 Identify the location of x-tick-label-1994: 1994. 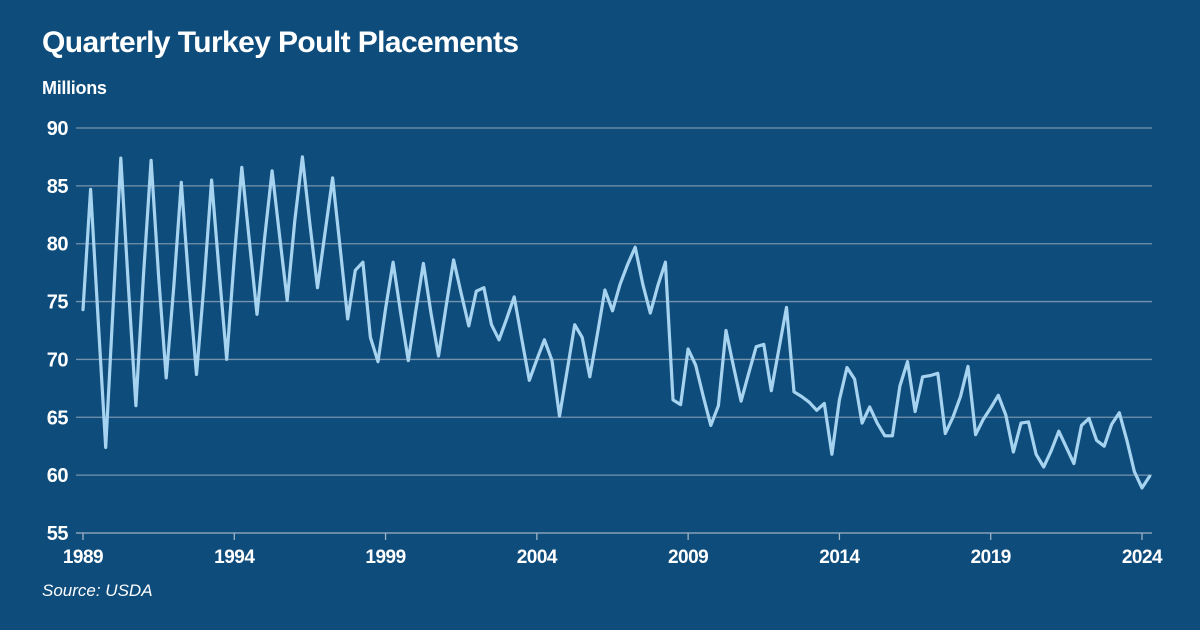
(234, 557).